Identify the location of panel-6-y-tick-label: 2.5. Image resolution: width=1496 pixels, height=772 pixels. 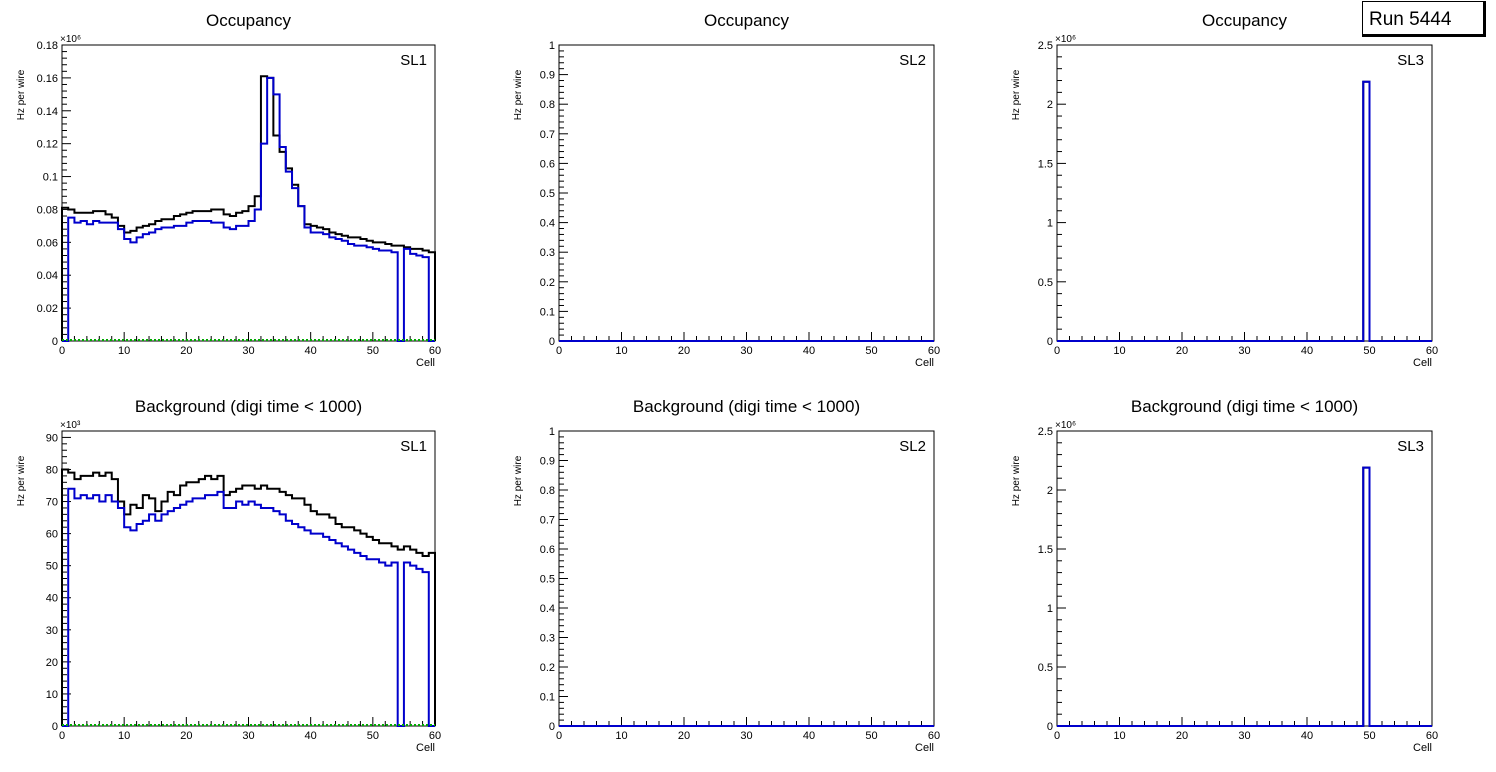
(1045, 432).